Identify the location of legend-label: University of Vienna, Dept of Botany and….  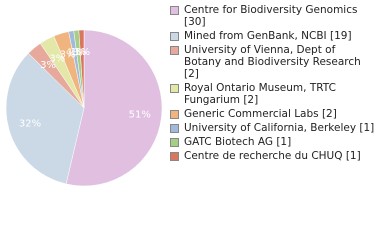
(272, 62).